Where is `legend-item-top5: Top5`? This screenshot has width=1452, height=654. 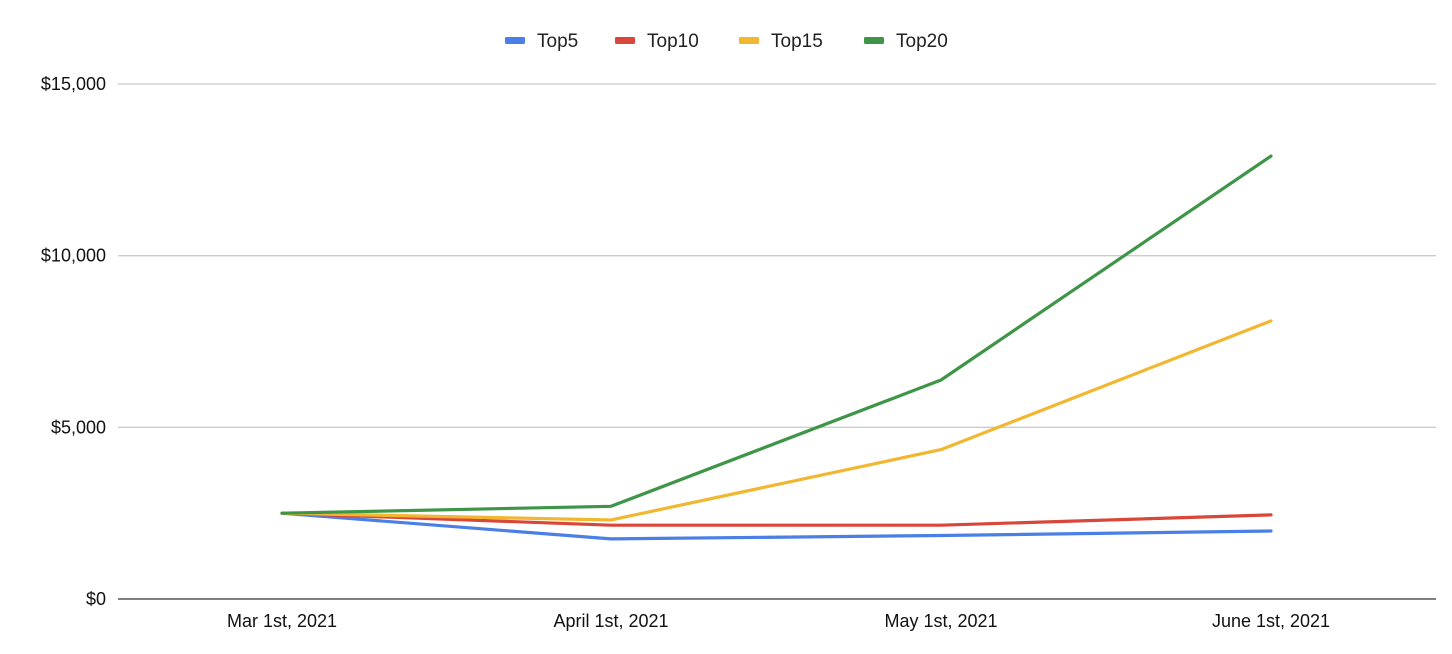
legend-item-top5: Top5 is located at coordinates (541, 41).